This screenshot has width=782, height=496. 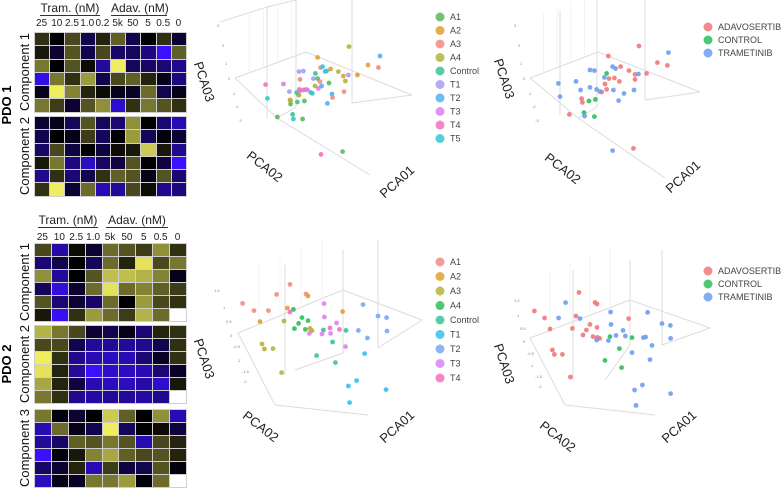 What do you see at coordinates (448, 349) in the screenshot?
I see `legend-item: T2` at bounding box center [448, 349].